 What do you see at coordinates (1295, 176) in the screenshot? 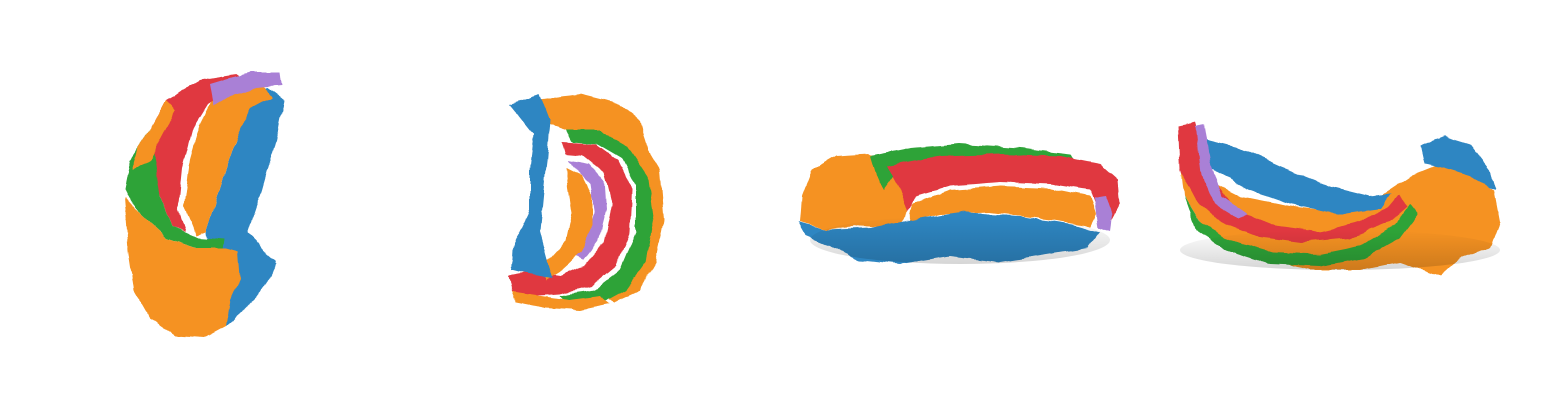
I see `view-4-blue-top-region` at bounding box center [1295, 176].